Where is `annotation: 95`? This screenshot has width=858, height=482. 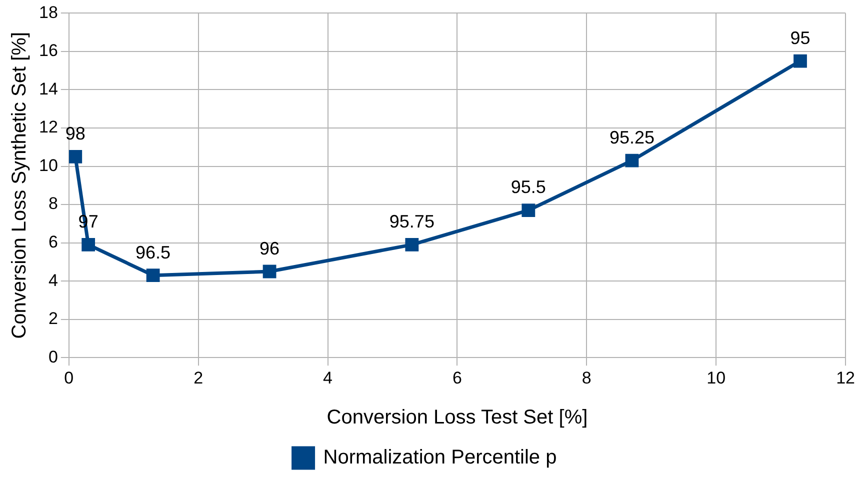 annotation: 95 is located at coordinates (800, 38).